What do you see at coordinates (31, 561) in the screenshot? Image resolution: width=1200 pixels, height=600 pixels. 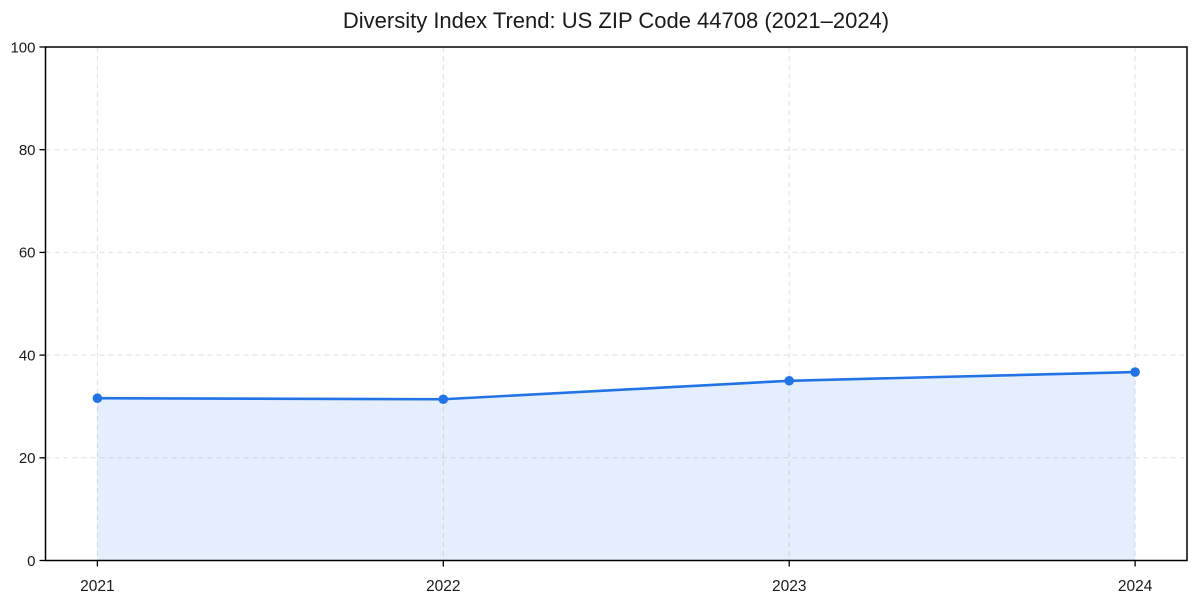 I see `y-tick-label: 0` at bounding box center [31, 561].